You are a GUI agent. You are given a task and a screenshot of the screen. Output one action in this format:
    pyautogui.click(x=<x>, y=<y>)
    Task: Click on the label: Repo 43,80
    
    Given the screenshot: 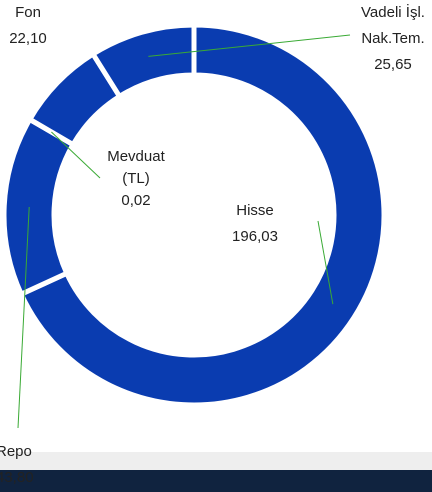 What is the action you would take?
    pyautogui.click(x=18, y=465)
    